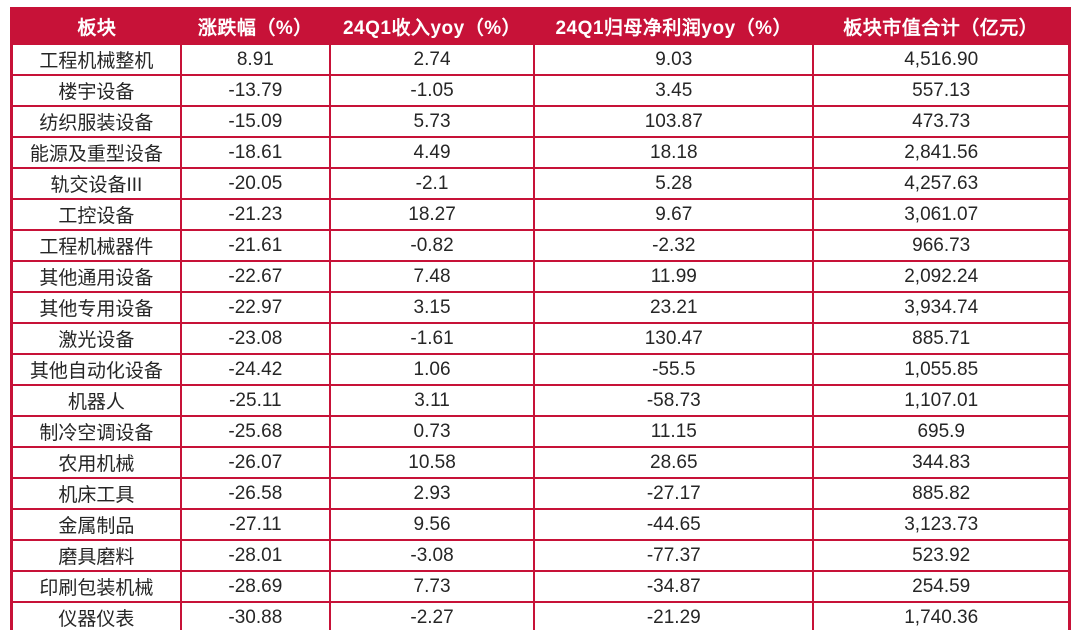  What do you see at coordinates (96, 338) in the screenshot?
I see `sector-name-cell: 激光设备` at bounding box center [96, 338].